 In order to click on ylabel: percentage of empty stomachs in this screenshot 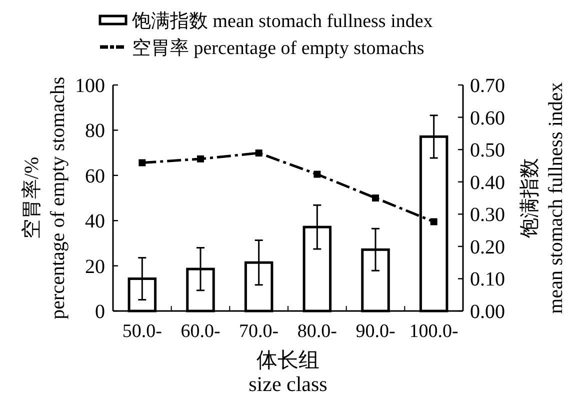, I will do `click(58, 198)`.